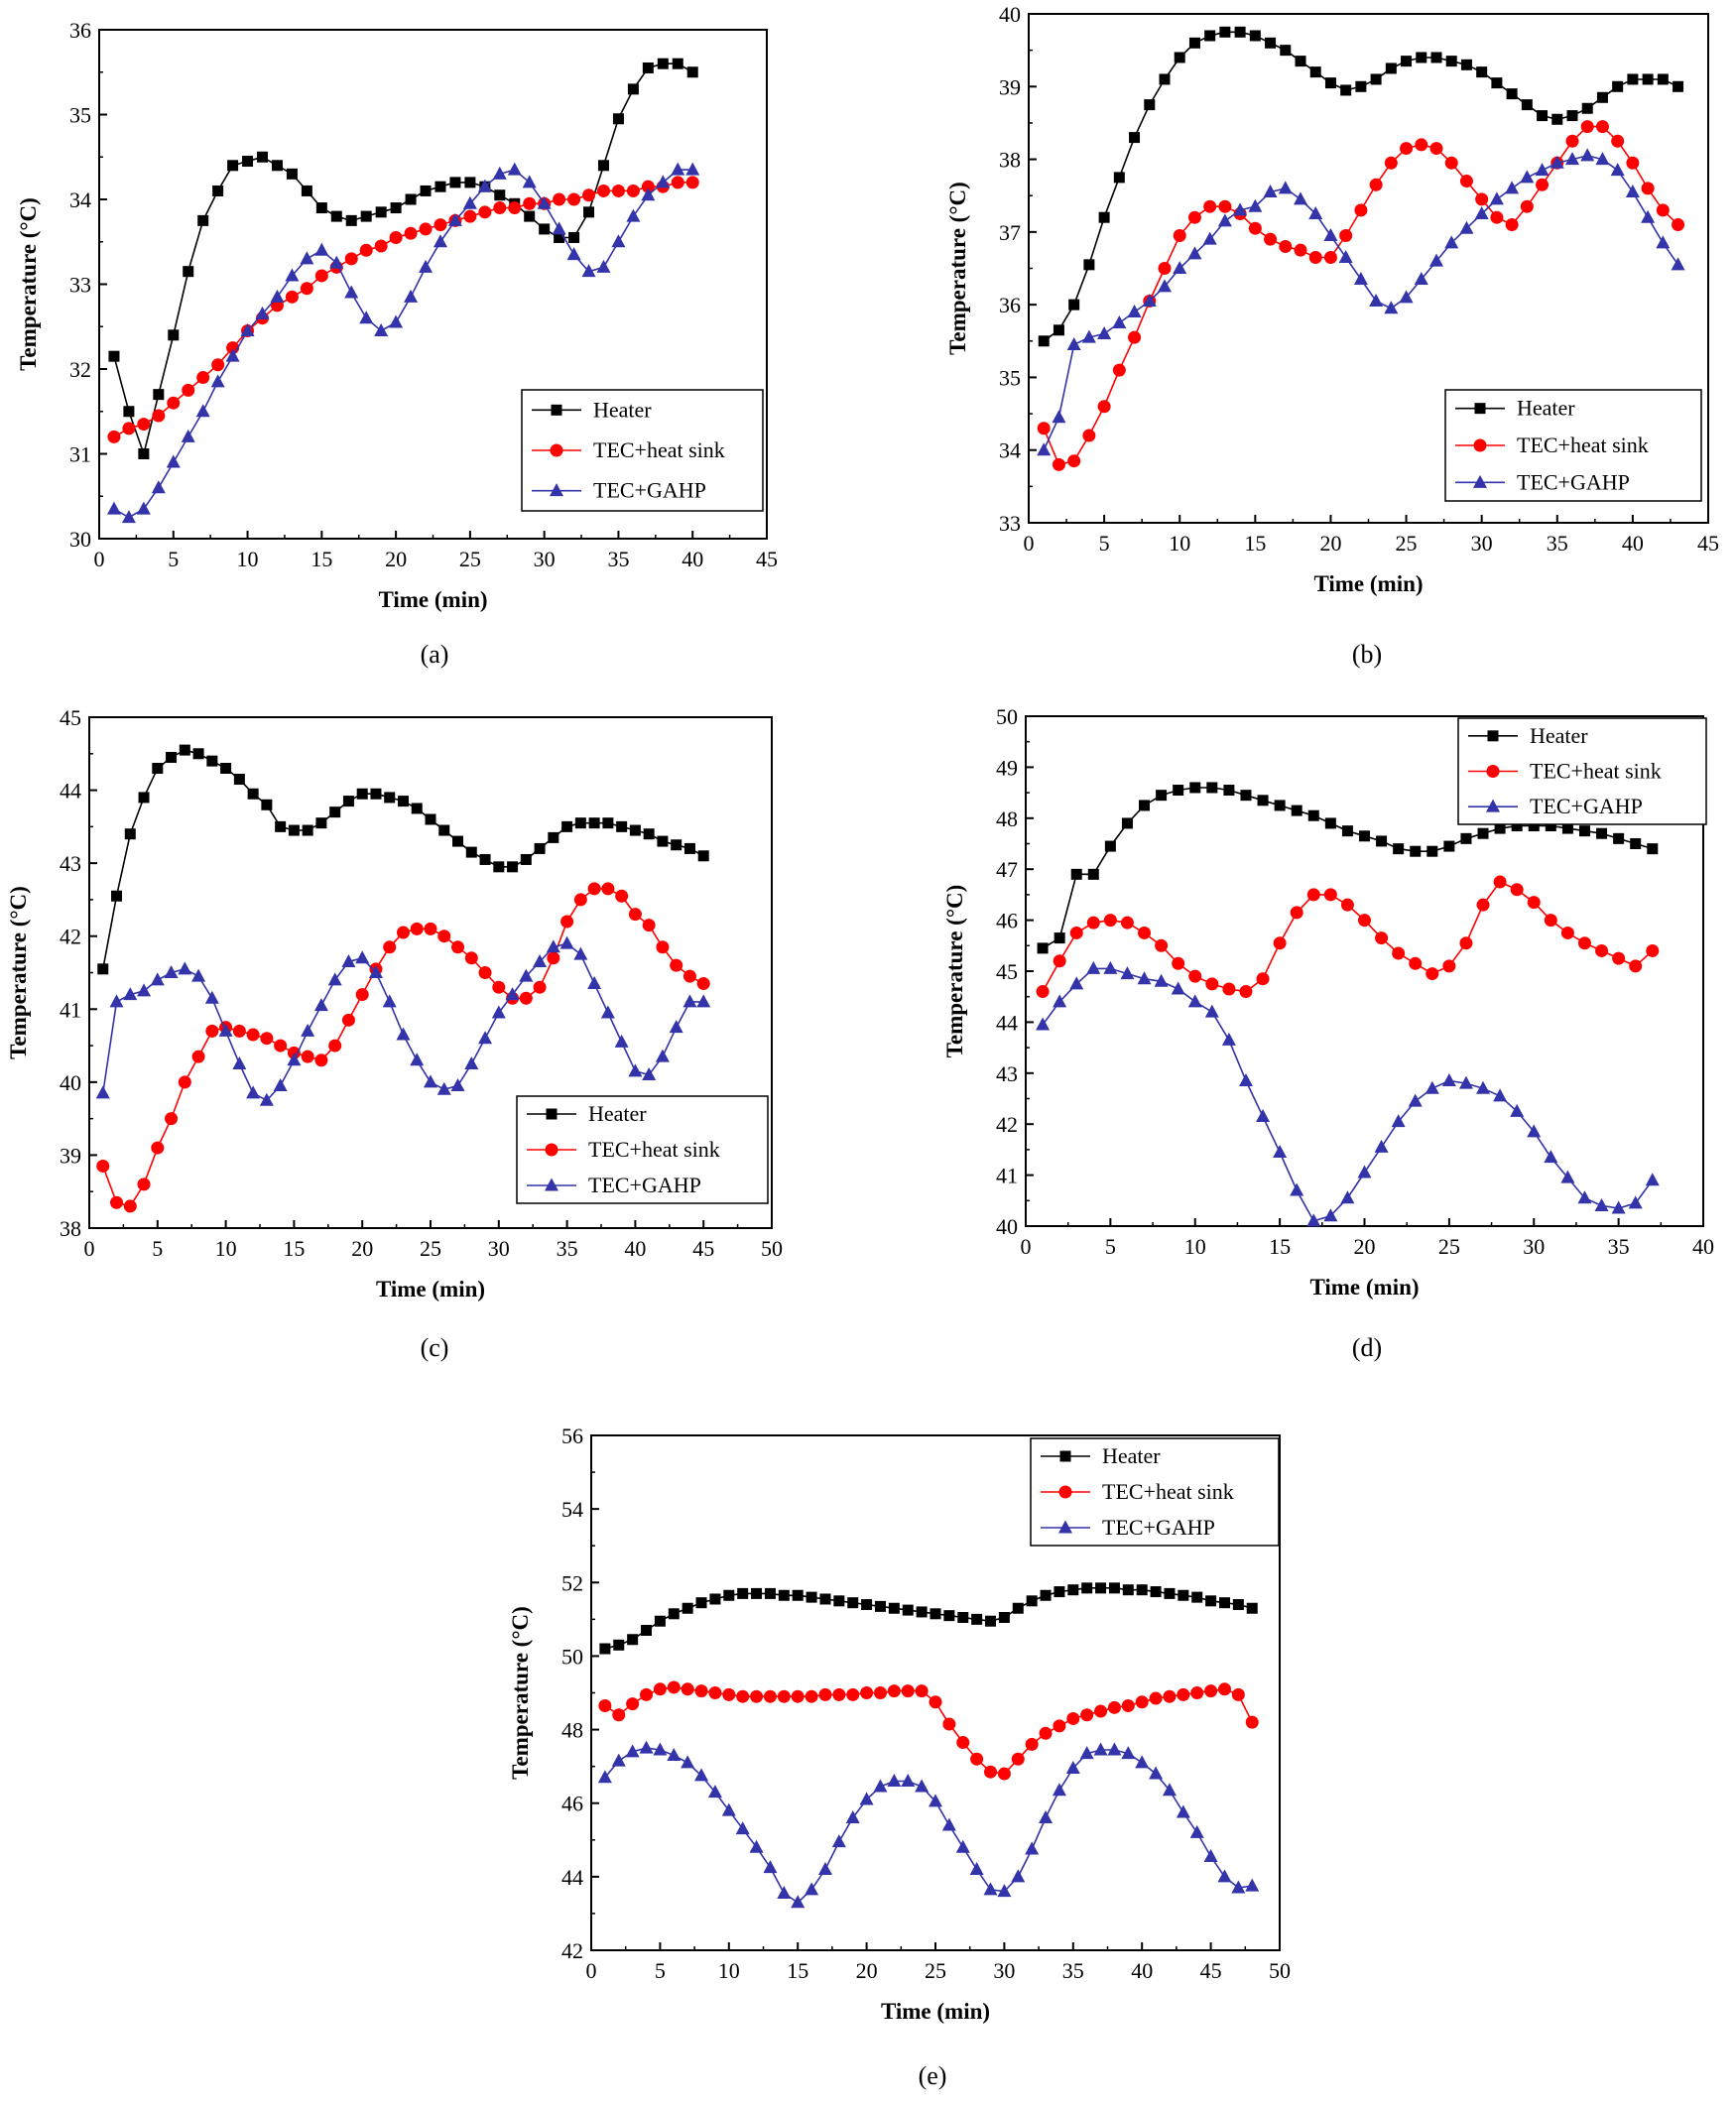 Image resolution: width=1736 pixels, height=2108 pixels. Describe the element at coordinates (80, 369) in the screenshot. I see `y-tick-label: 32` at that location.